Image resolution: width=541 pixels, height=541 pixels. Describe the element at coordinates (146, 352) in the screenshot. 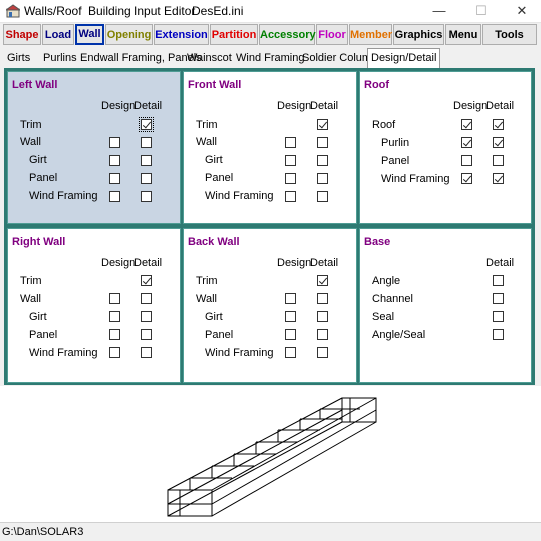

I see `right-wall-wind-detail-checkbox` at that location.